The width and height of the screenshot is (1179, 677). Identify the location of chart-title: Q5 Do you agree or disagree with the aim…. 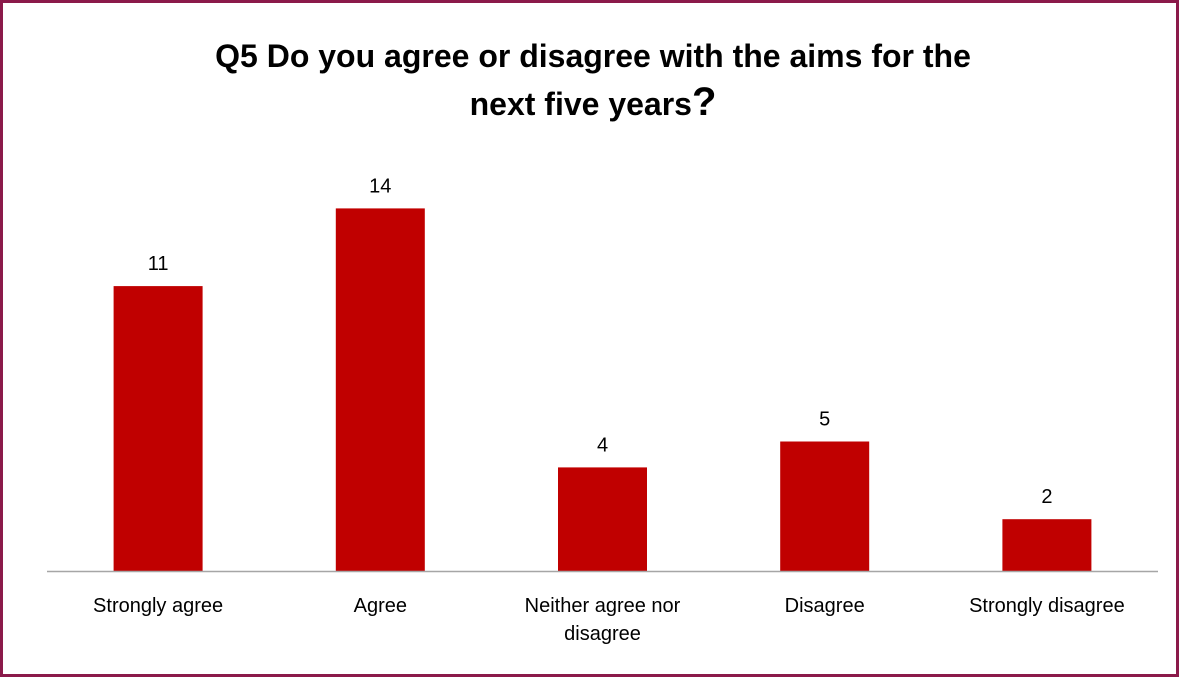
(593, 80).